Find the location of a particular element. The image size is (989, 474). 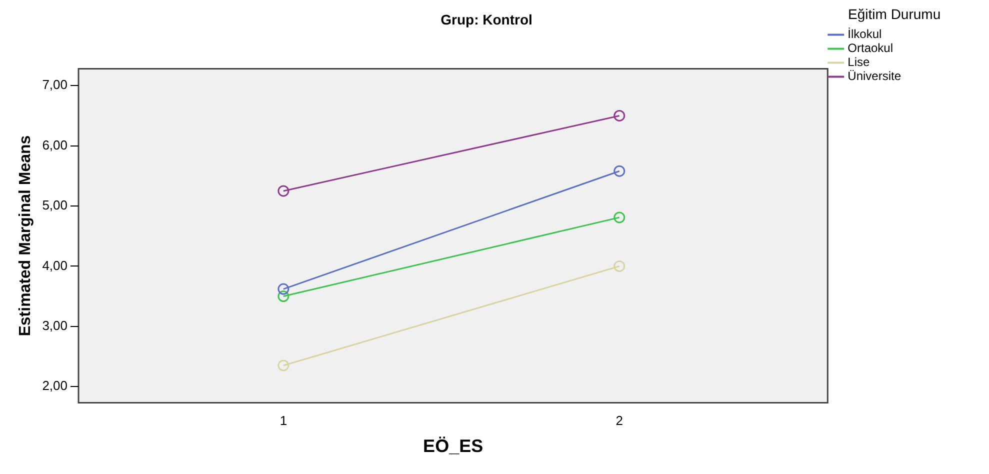

x-tick-label: 1 is located at coordinates (284, 420).